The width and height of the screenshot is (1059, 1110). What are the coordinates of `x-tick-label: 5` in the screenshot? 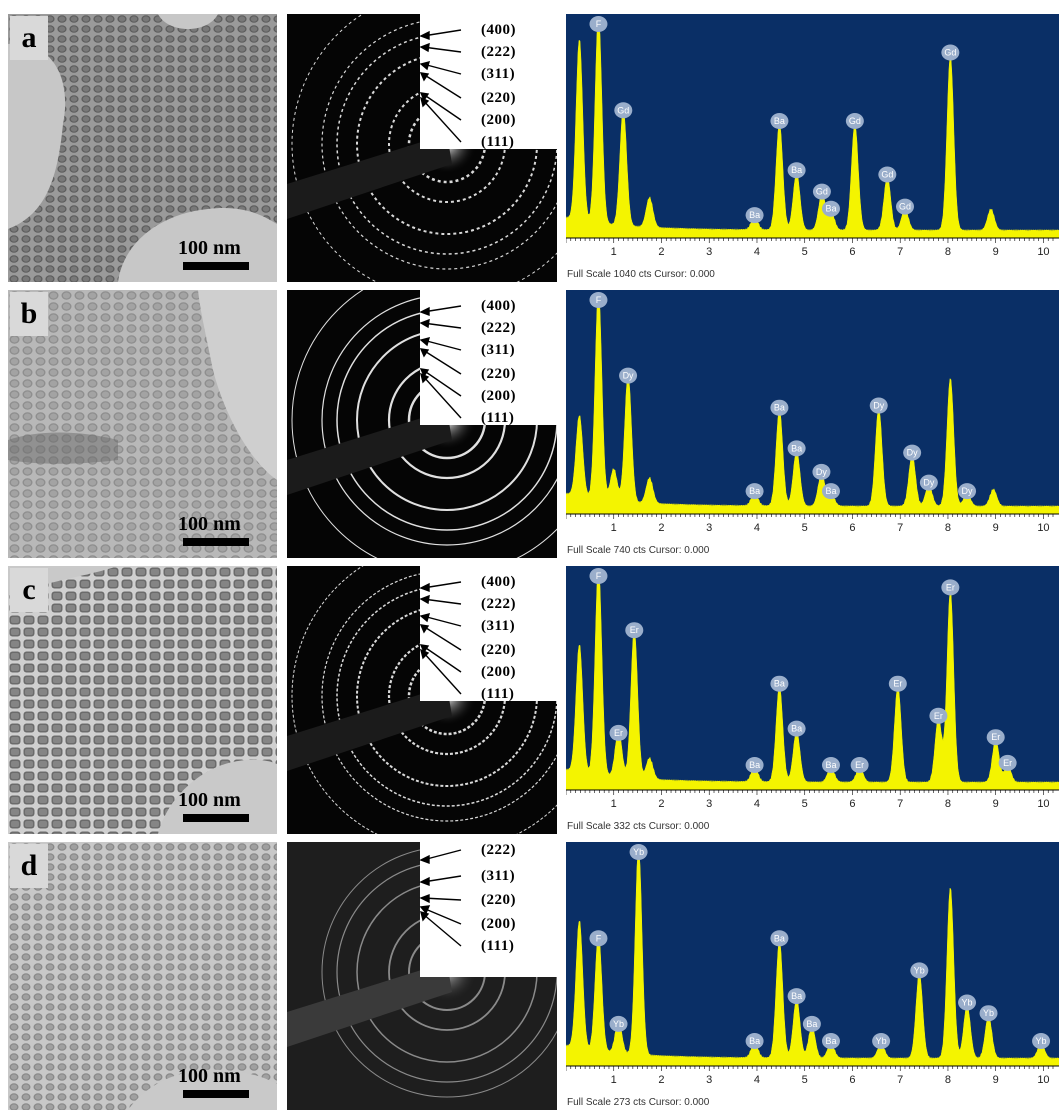 It's located at (805, 528).